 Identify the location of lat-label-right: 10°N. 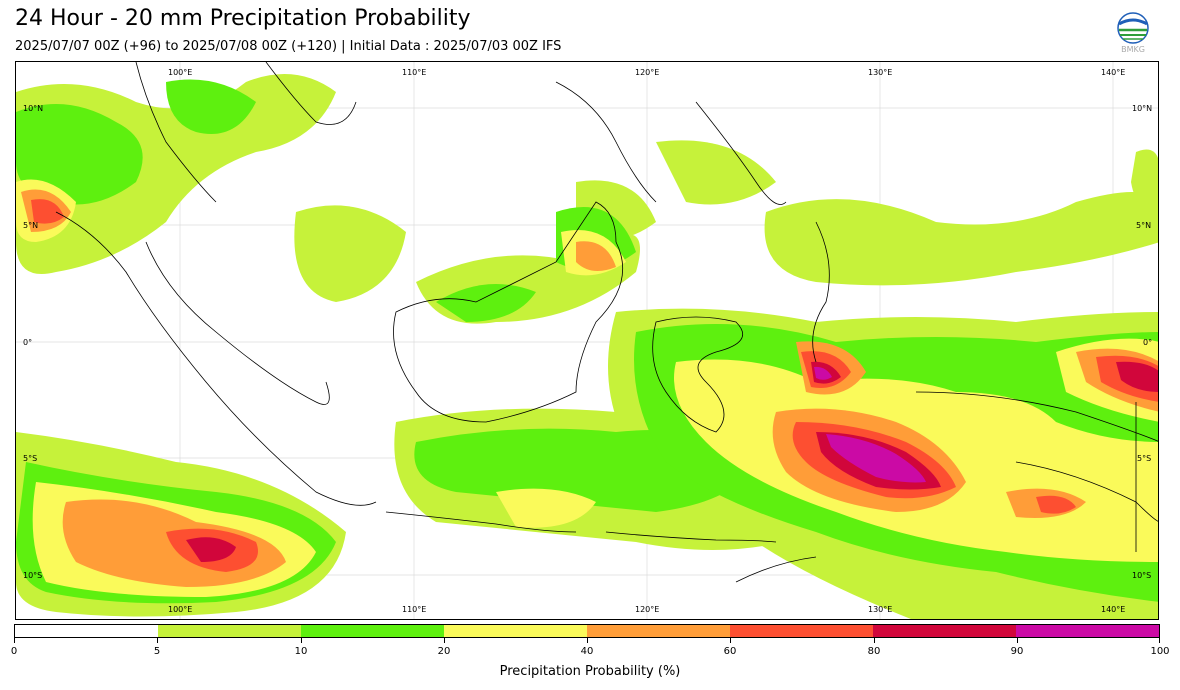
(1142, 108).